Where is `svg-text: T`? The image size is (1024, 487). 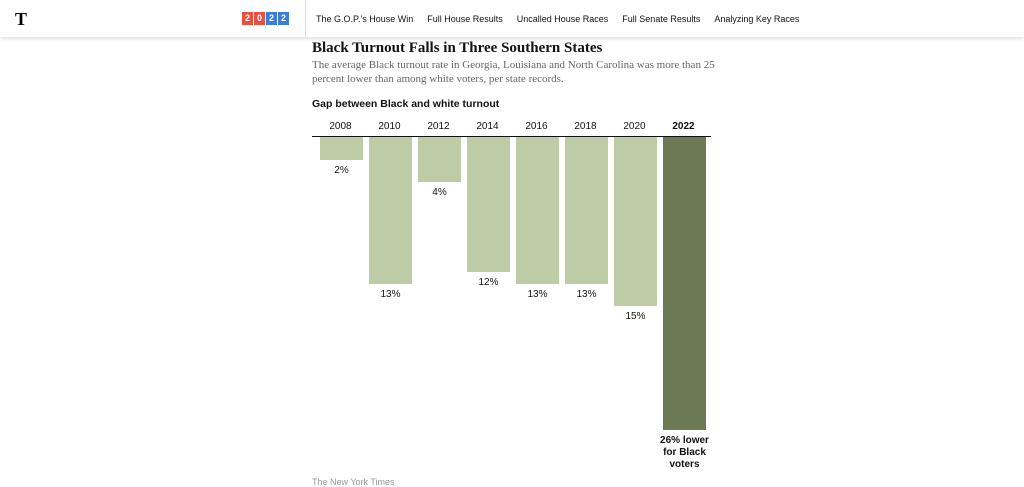
svg-text: T is located at coordinates (21, 19).